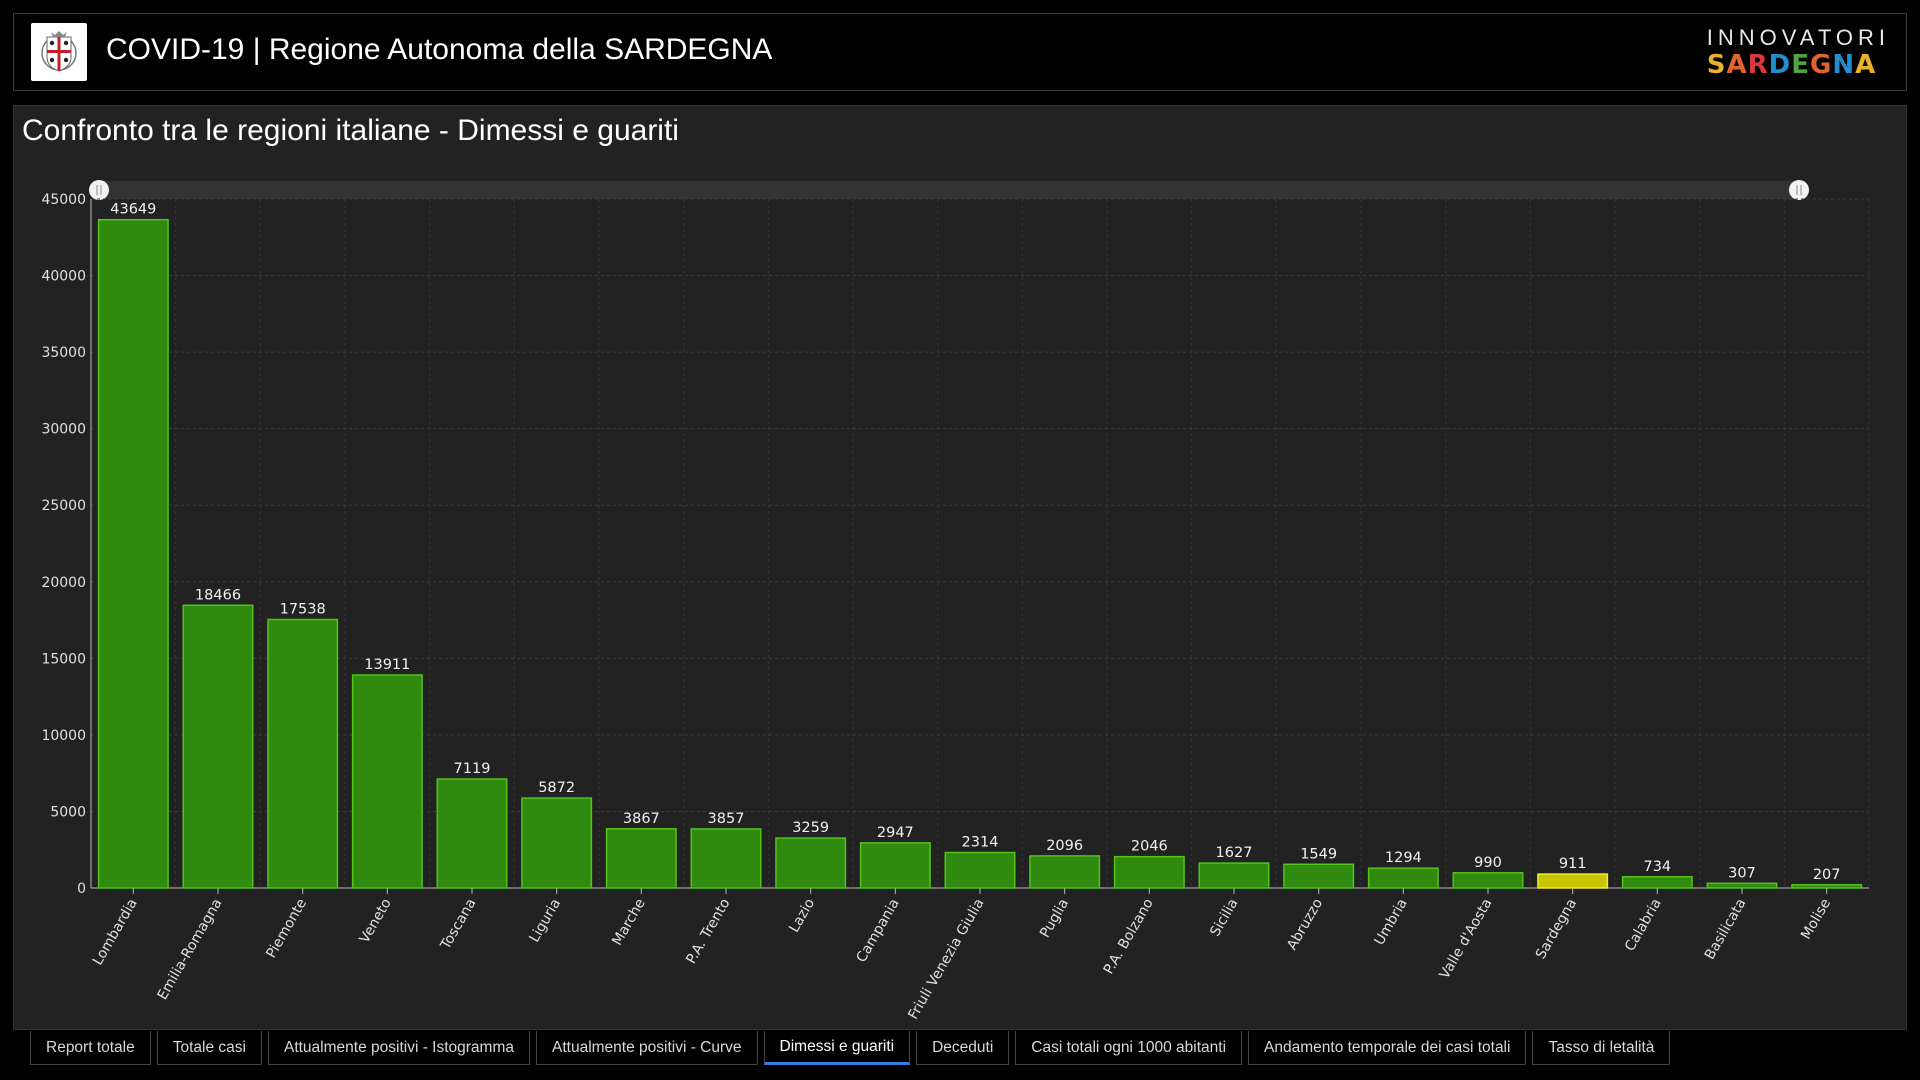 Image resolution: width=1920 pixels, height=1080 pixels. Describe the element at coordinates (63, 583) in the screenshot. I see `y-tick-label: 20000` at that location.